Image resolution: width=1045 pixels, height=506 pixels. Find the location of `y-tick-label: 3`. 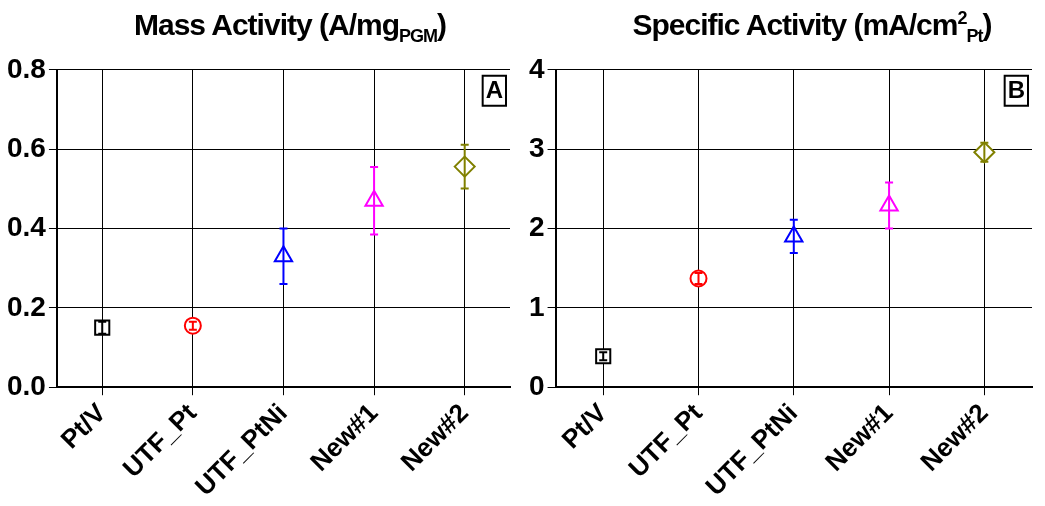

y-tick-label: 3 is located at coordinates (536, 147).